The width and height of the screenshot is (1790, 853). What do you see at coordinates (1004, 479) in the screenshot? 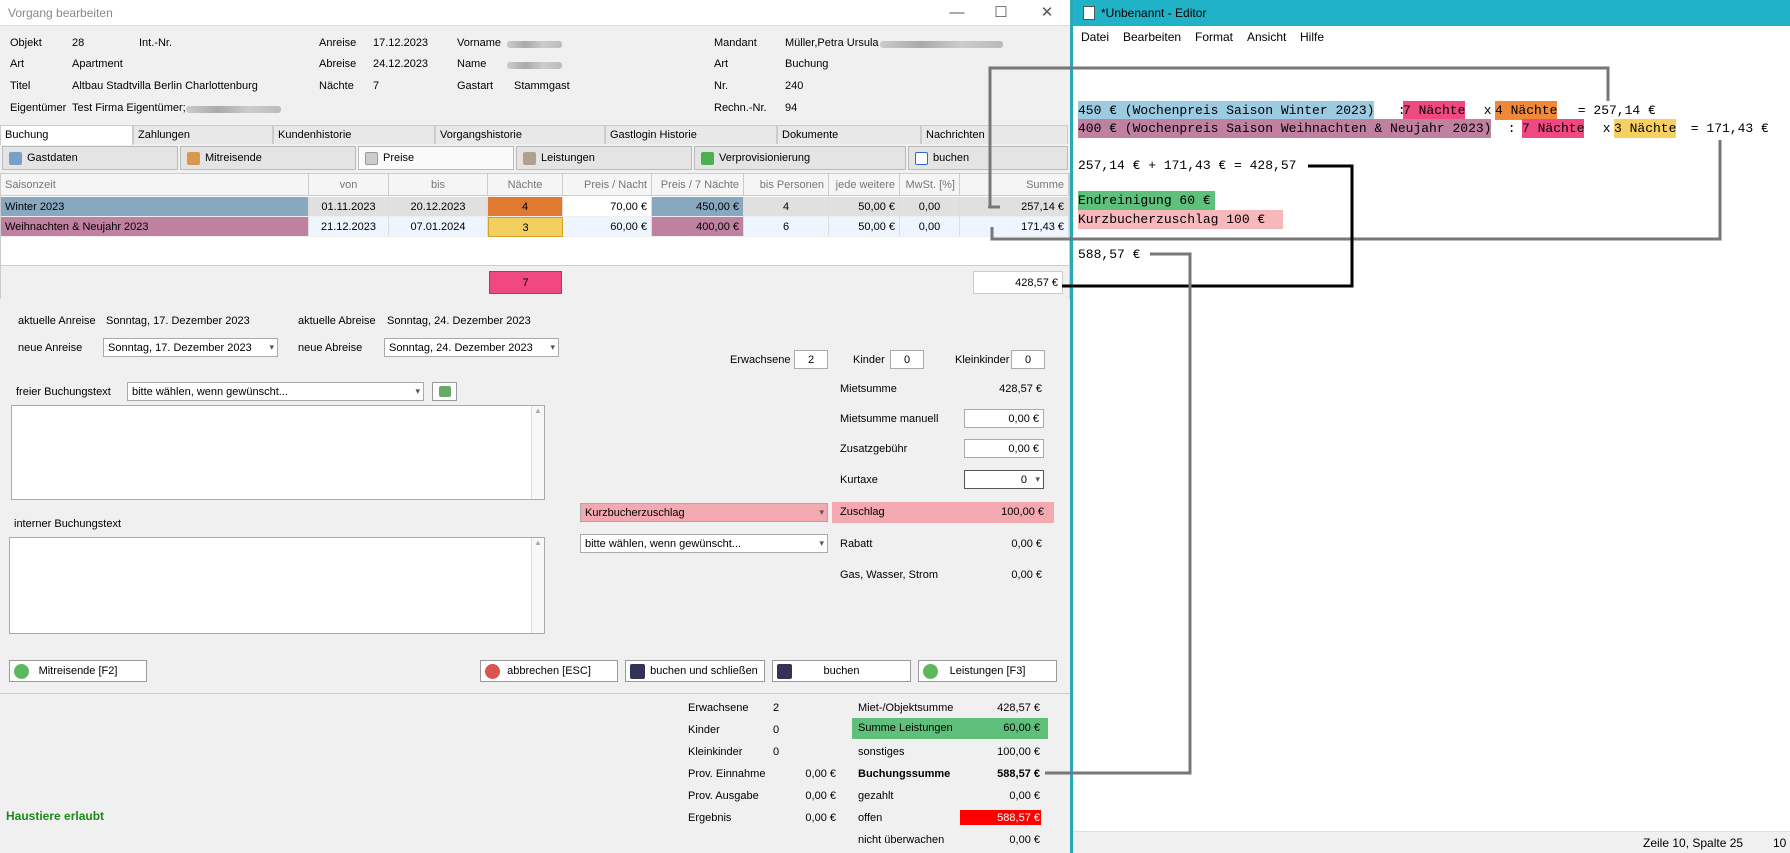
I see `kurtaxe-select: 0` at bounding box center [1004, 479].